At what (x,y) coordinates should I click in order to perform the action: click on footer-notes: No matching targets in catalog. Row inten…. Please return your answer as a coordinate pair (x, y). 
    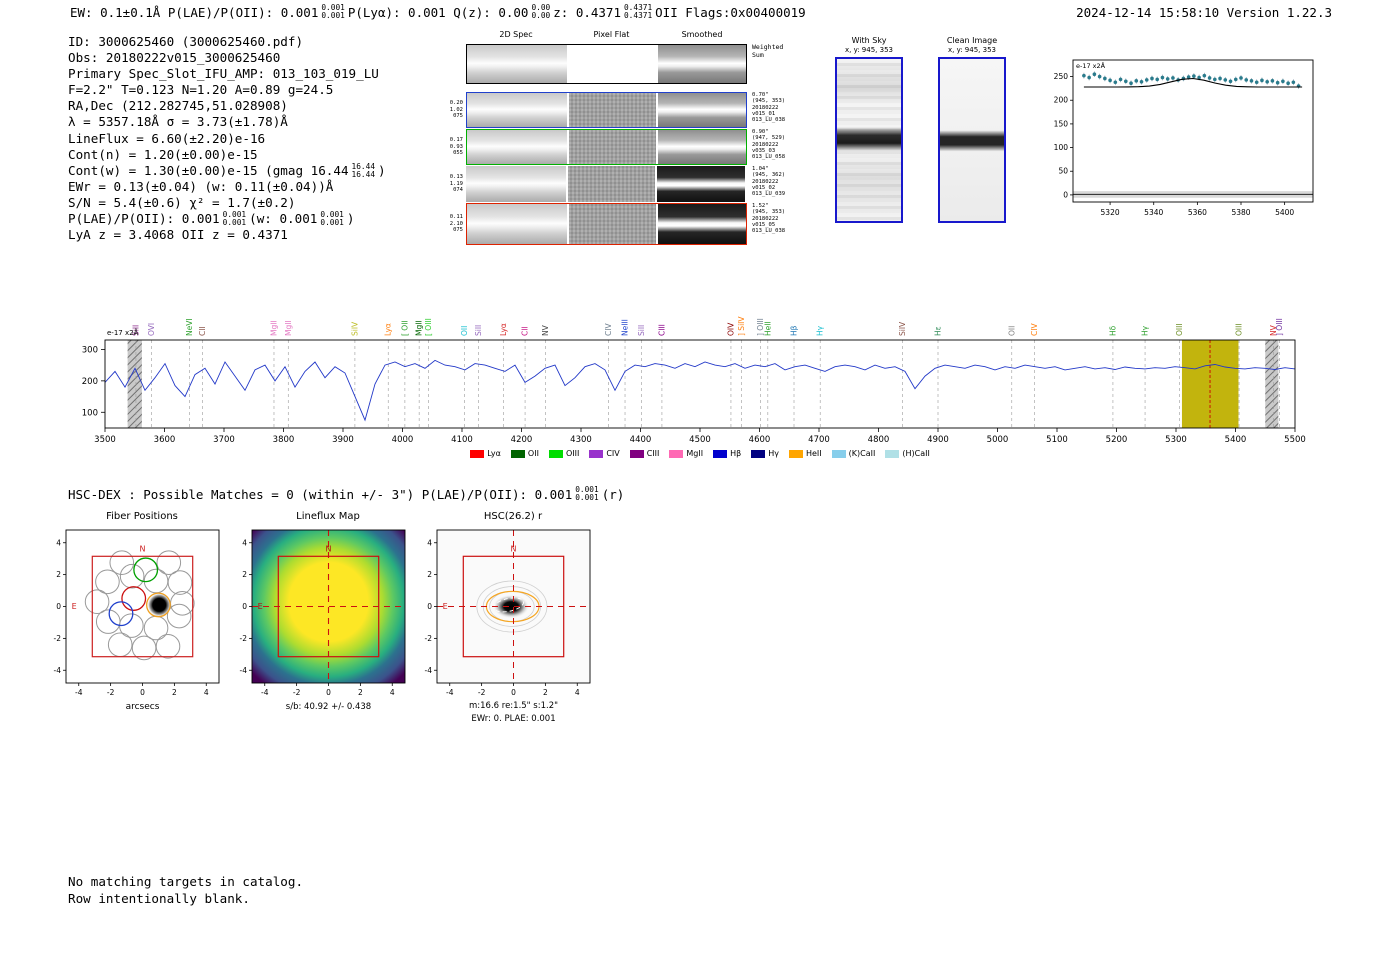
    Looking at the image, I should click on (185, 890).